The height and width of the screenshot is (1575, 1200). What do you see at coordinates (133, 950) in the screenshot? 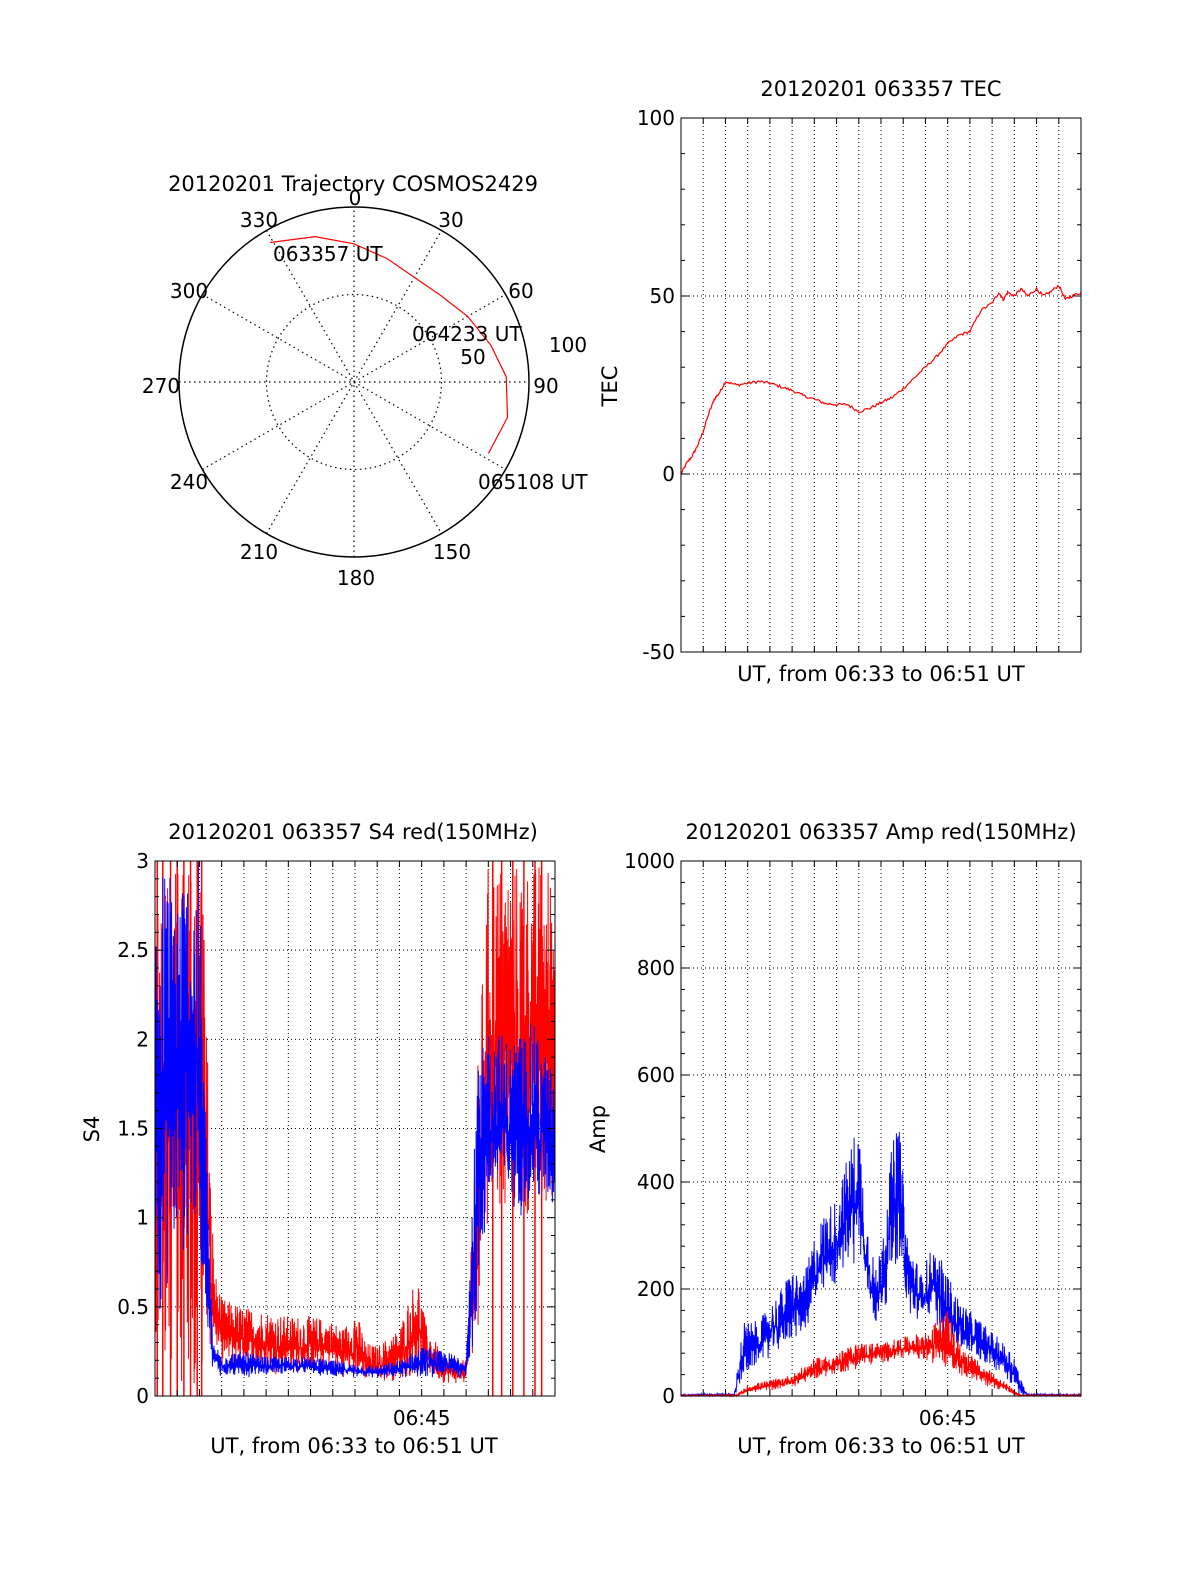
I see `s4-ytick-label: 2.5` at bounding box center [133, 950].